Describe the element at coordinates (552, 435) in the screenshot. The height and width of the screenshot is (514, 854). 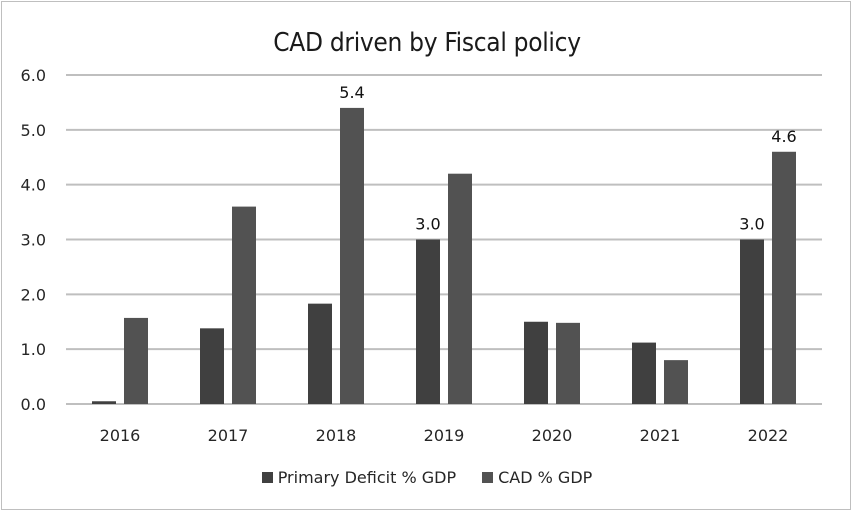
I see `x-tick-label: 2020` at that location.